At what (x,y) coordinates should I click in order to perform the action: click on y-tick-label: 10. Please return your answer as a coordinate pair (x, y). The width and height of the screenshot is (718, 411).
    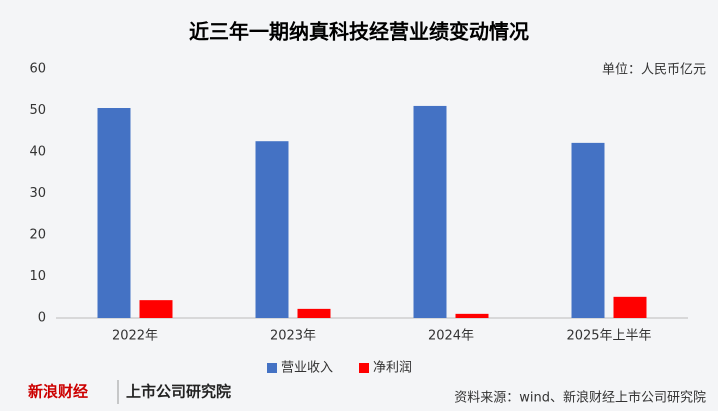
    Looking at the image, I should click on (37, 276).